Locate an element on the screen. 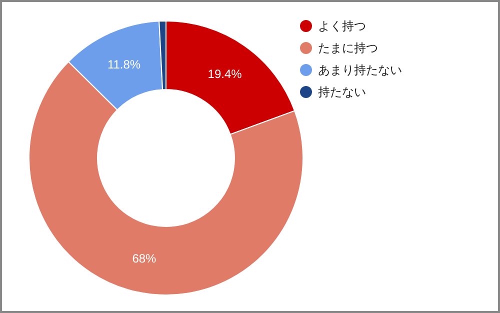 This screenshot has width=500, height=313. data-label: 11.8% is located at coordinates (124, 64).